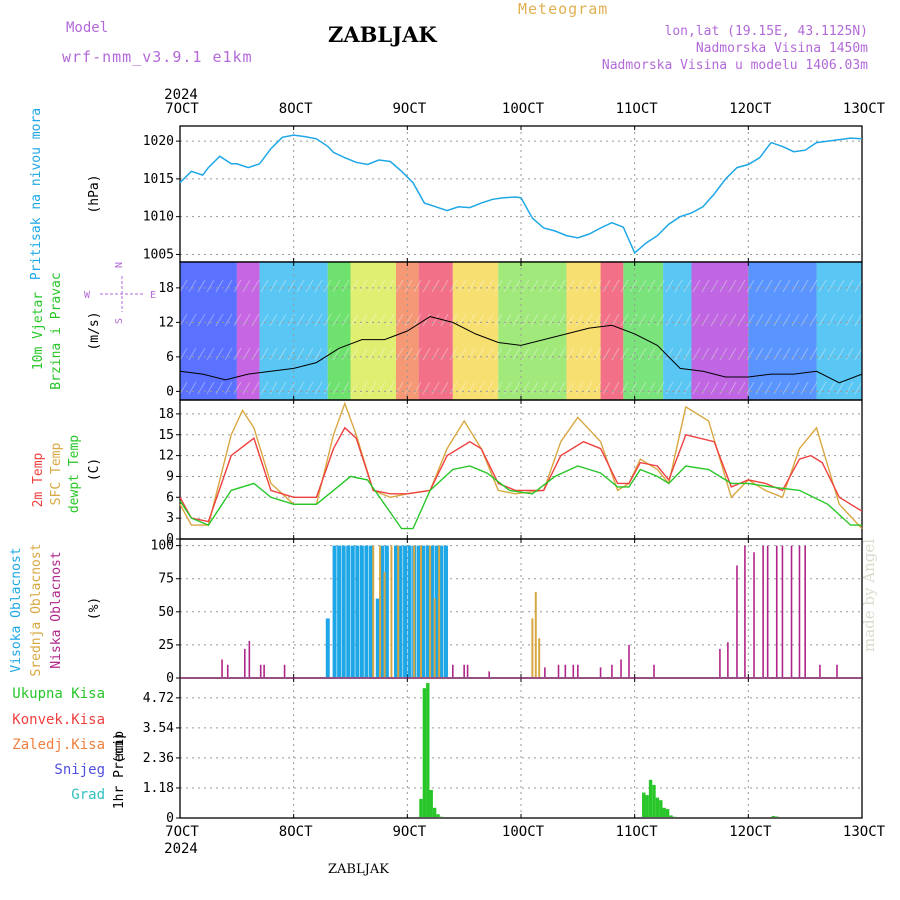  Describe the element at coordinates (637, 109) in the screenshot. I see `x-tick-label-top: 11OCT` at that location.